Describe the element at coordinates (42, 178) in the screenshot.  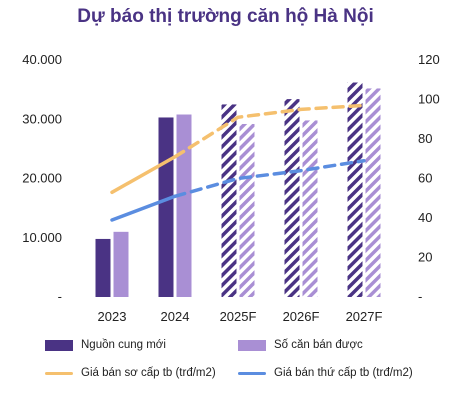
I see `left-axis-tick: 20.000` at that location.